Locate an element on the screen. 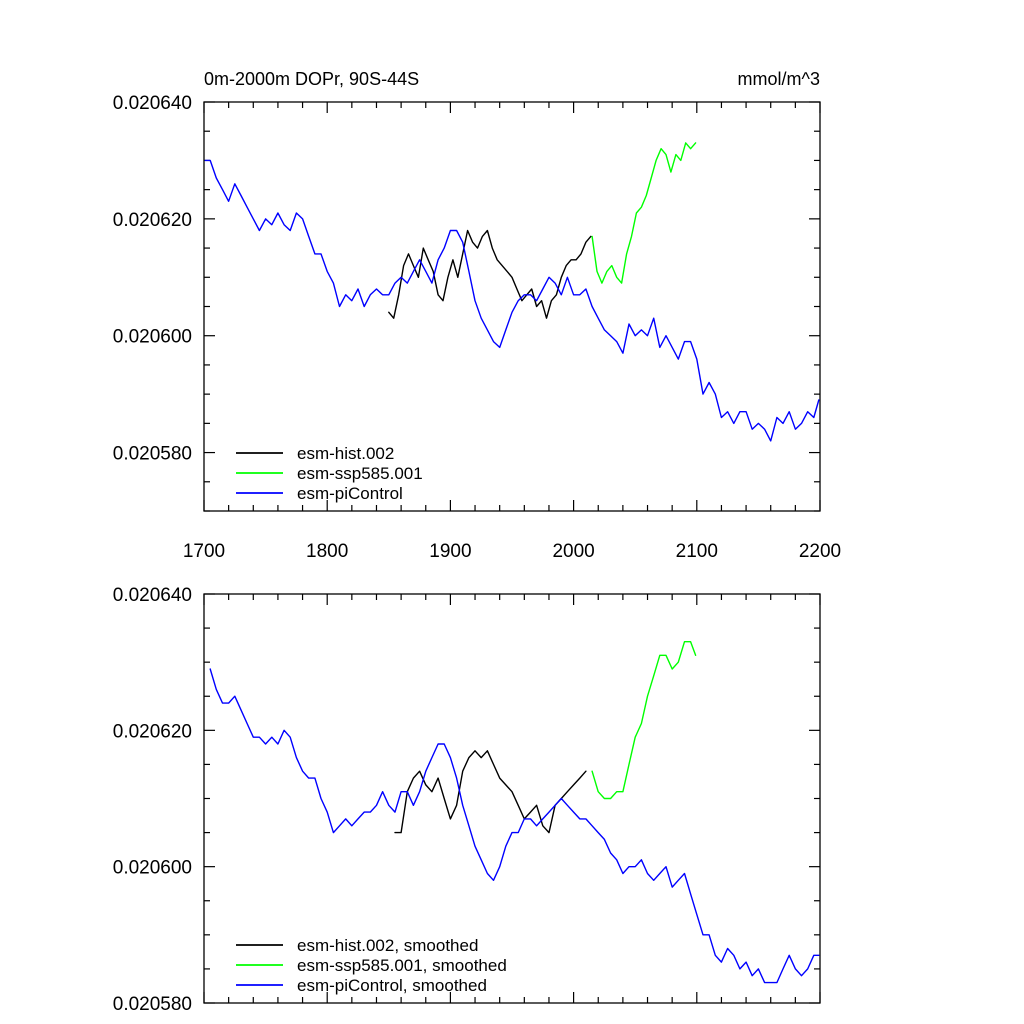  legend-label: esm-ssp585.001, smoothed is located at coordinates (402, 965).